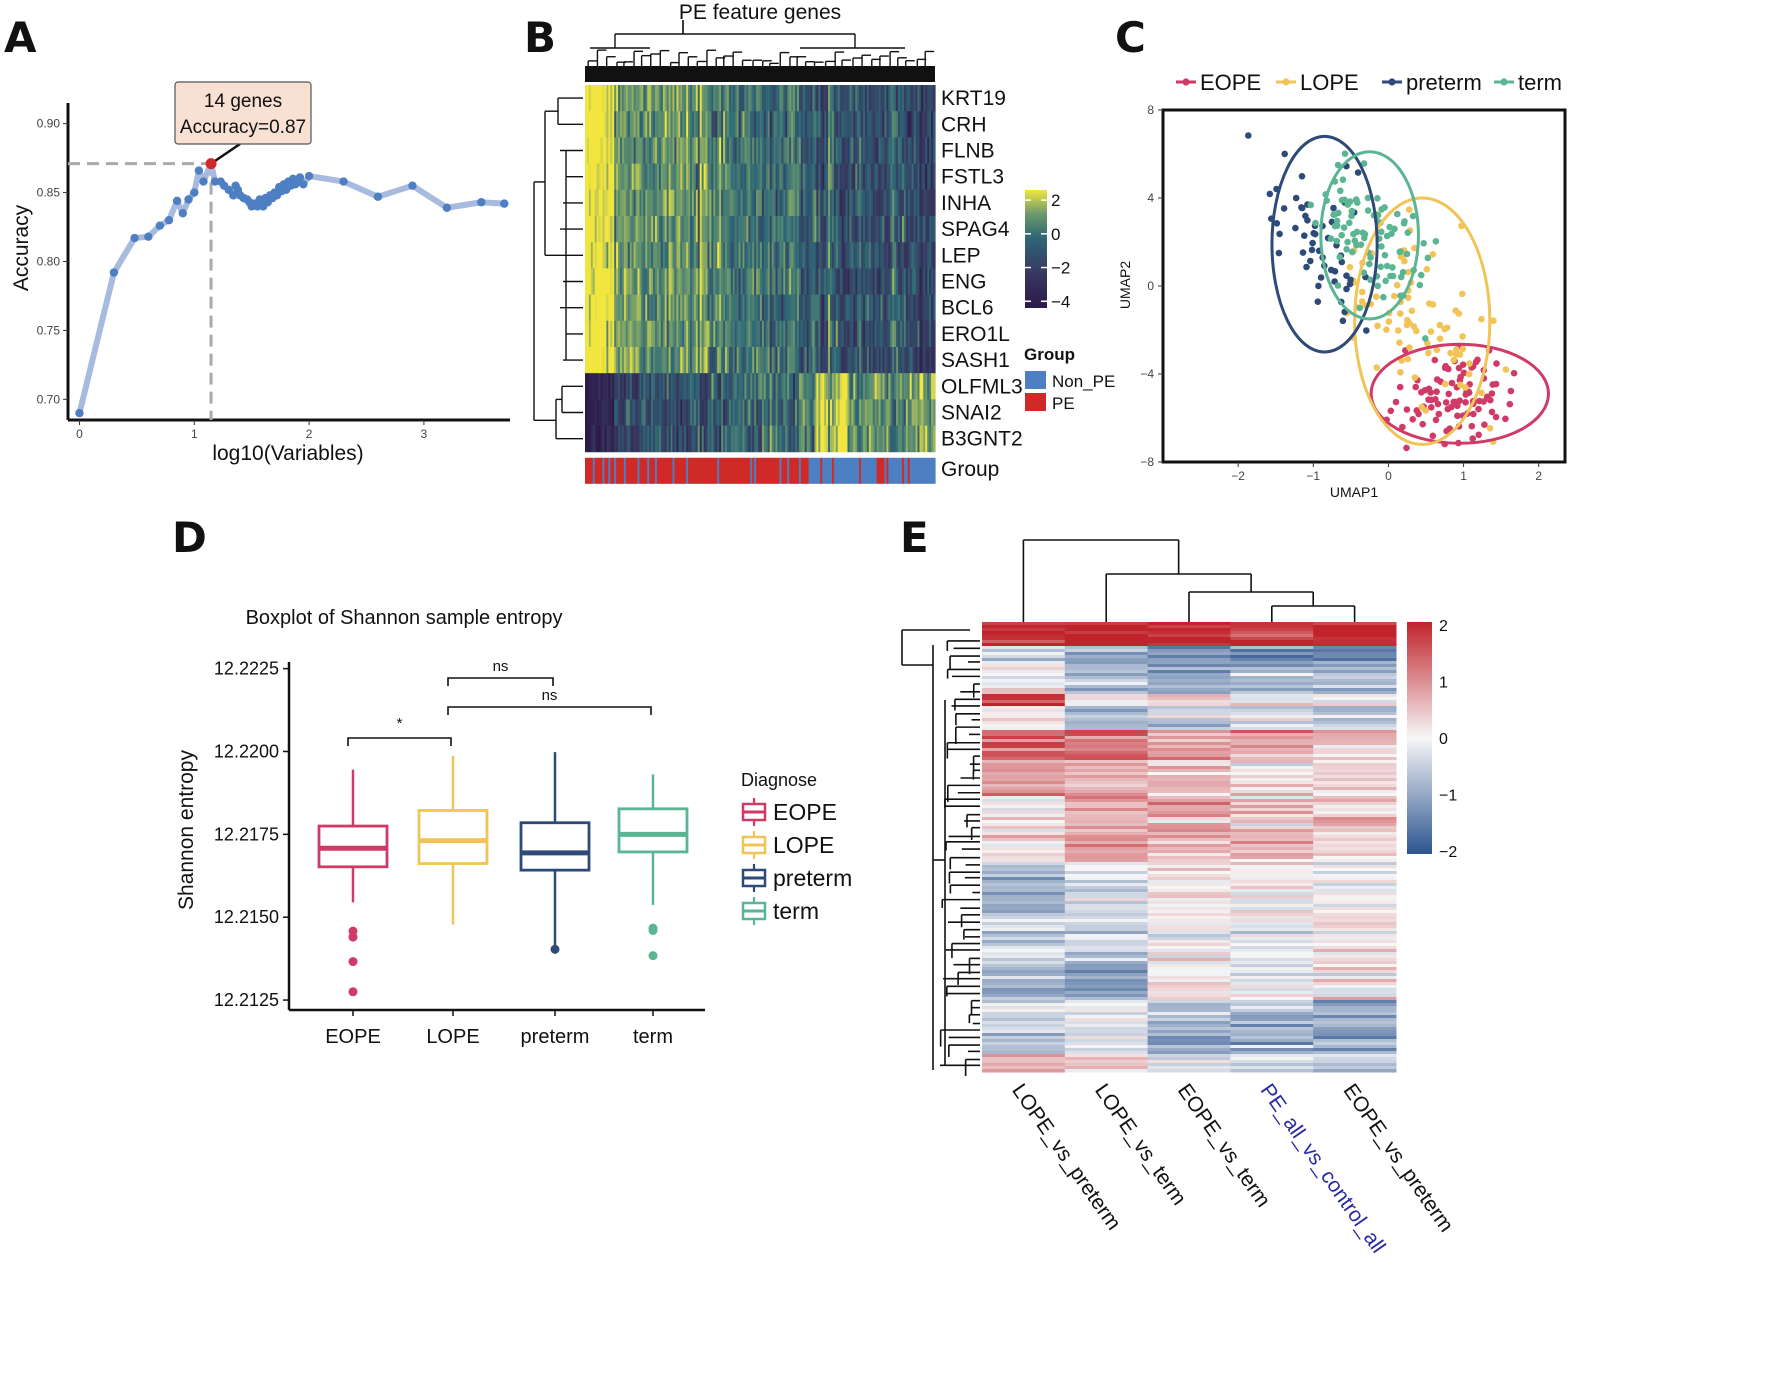  What do you see at coordinates (1364, 273) in the screenshot?
I see `c-point-term` at bounding box center [1364, 273].